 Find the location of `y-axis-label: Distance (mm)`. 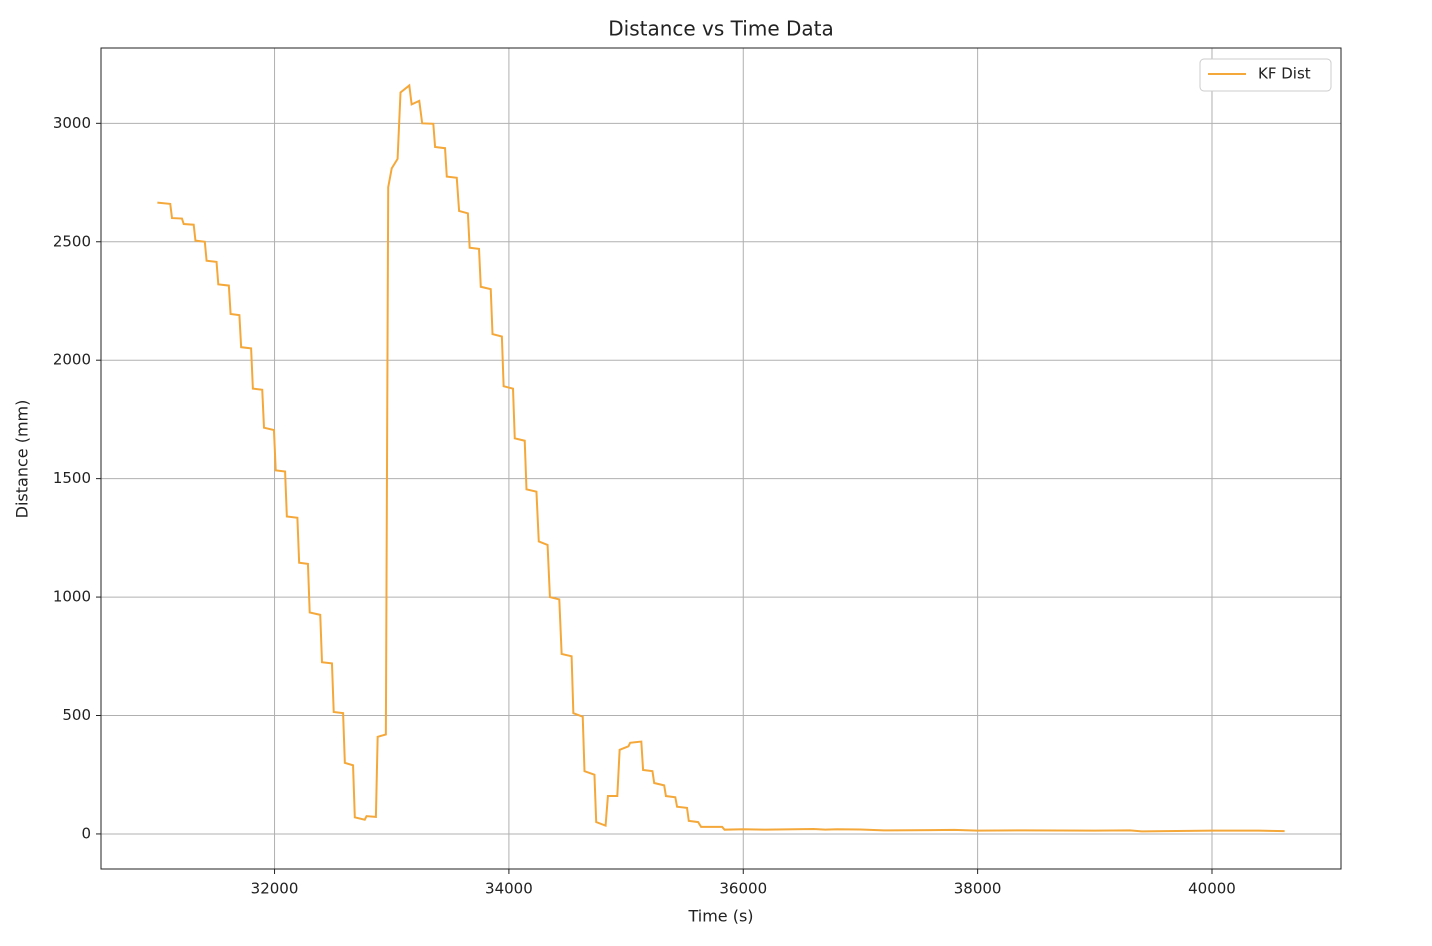

y-axis-label: Distance (mm) is located at coordinates (22, 459).